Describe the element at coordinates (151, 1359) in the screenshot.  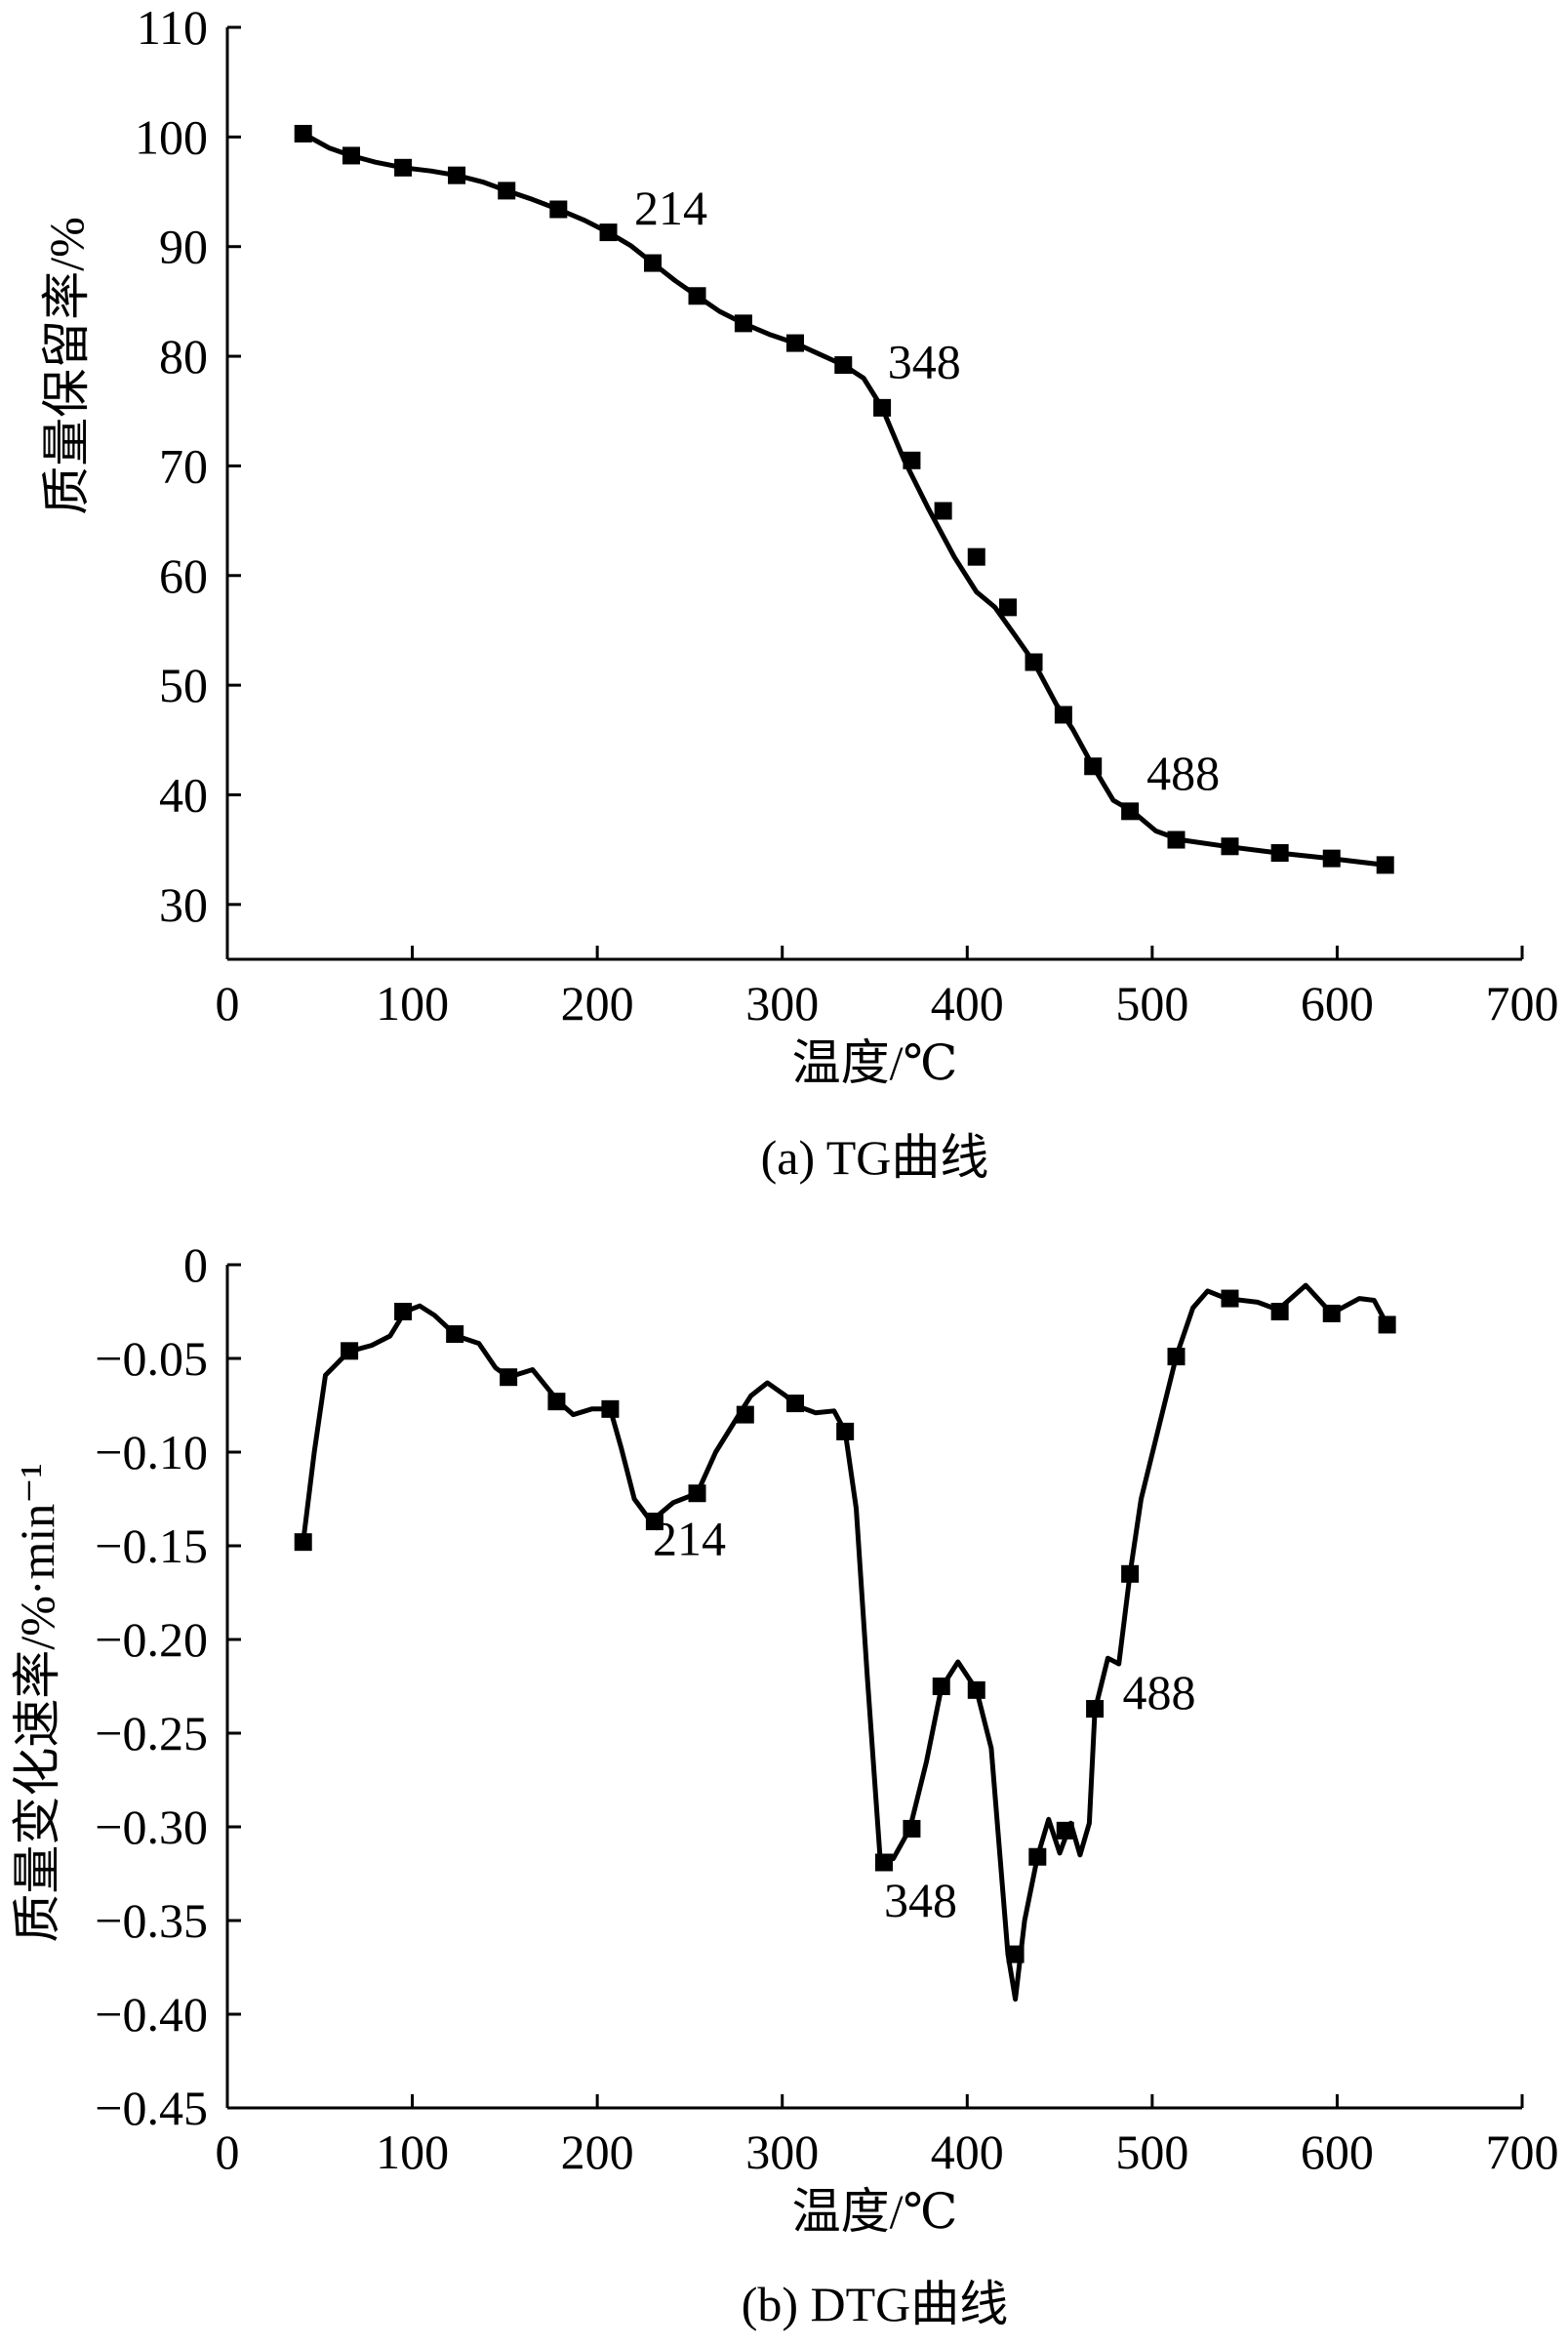
I see `dtg-y-tick-label: −0.05` at that location.